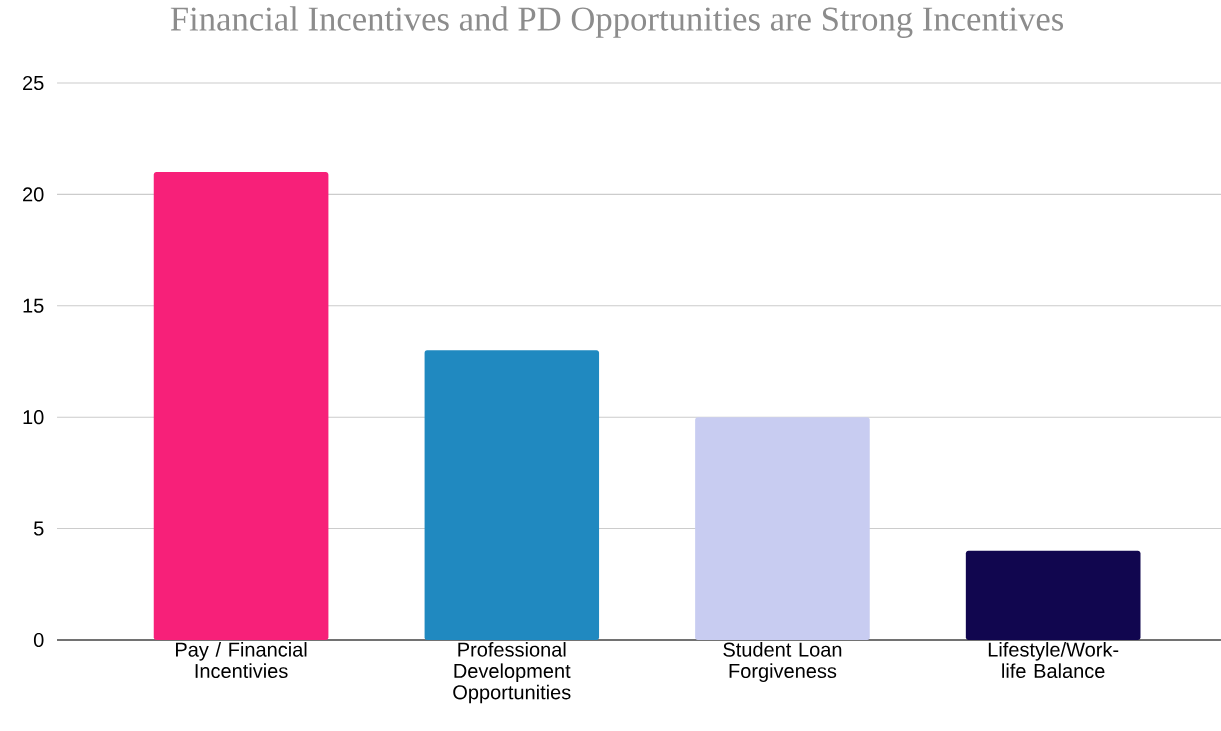 Image resolution: width=1221 pixels, height=731 pixels. I want to click on y-tick-label: 0, so click(38, 640).